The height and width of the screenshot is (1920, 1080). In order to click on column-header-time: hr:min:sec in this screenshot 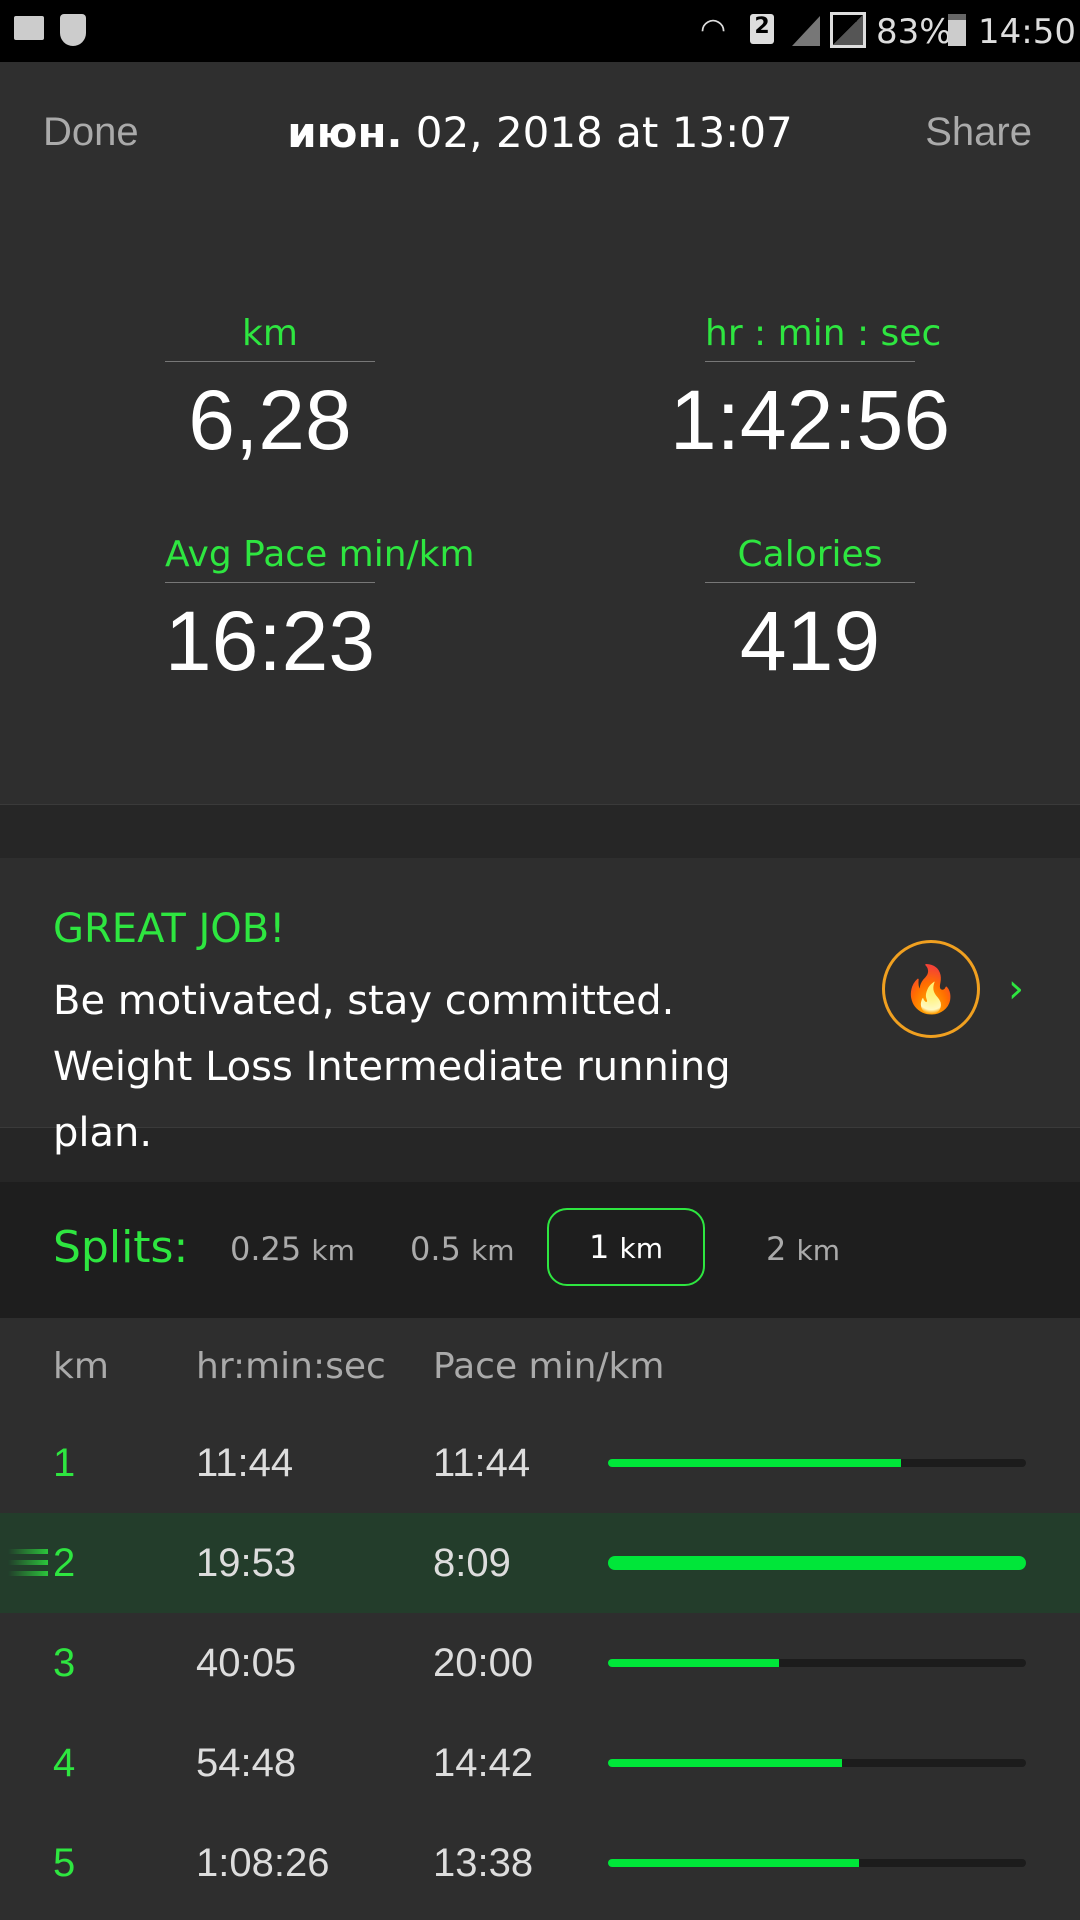, I will do `click(291, 1366)`.